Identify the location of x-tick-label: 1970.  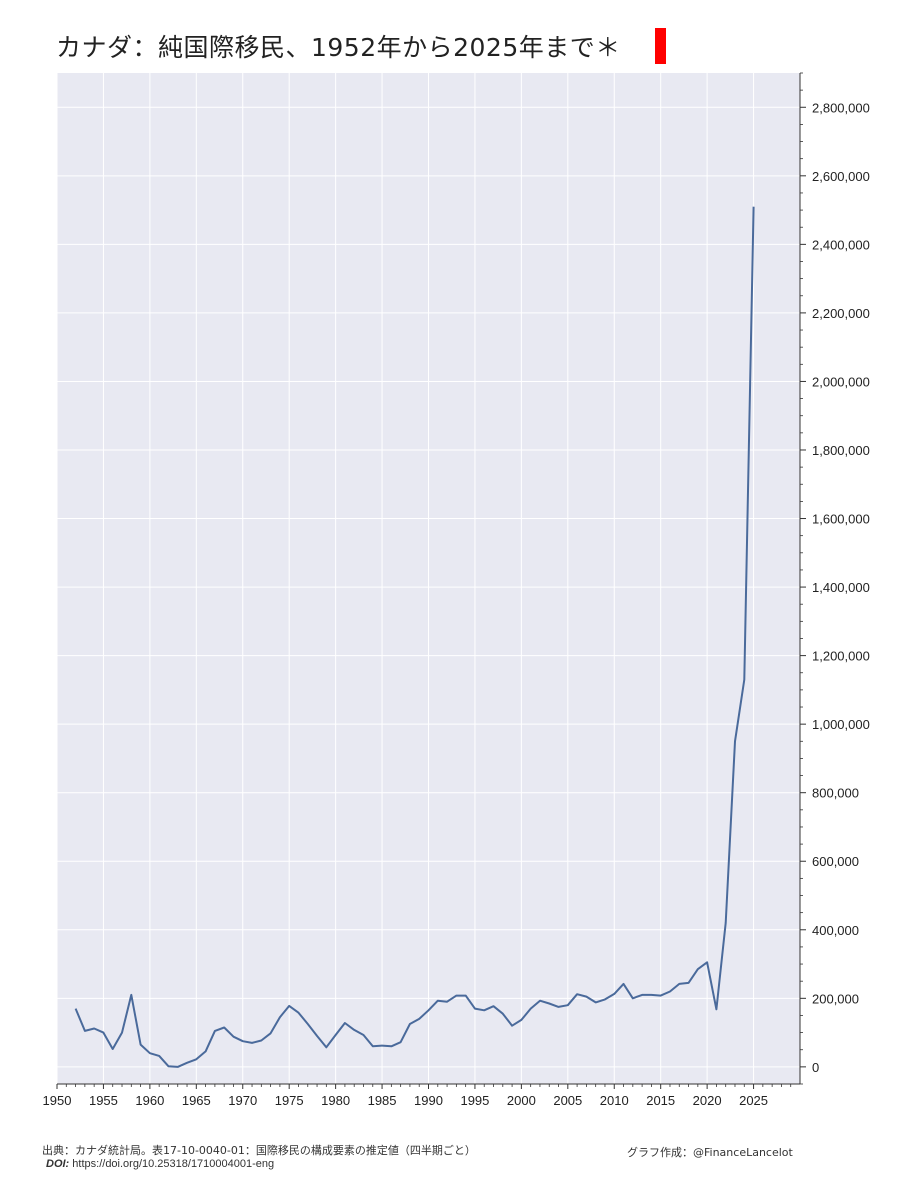
(242, 1100).